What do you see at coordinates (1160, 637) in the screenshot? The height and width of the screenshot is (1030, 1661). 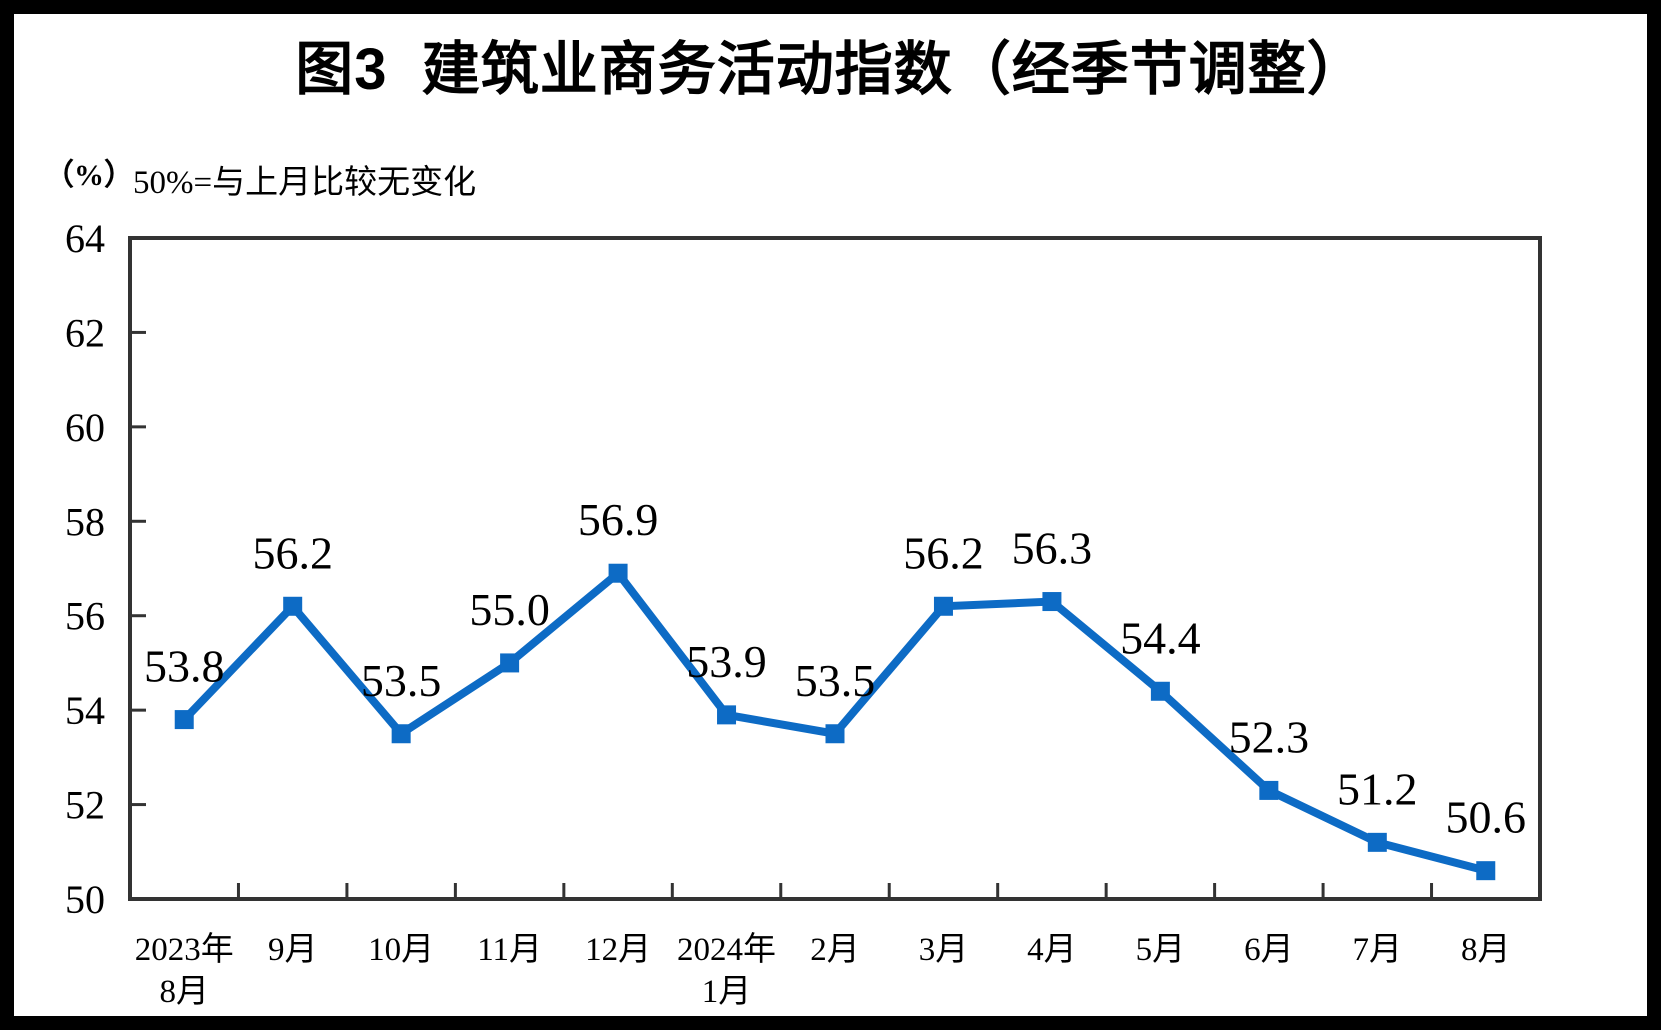 I see `data-point-label: 54.4` at bounding box center [1160, 637].